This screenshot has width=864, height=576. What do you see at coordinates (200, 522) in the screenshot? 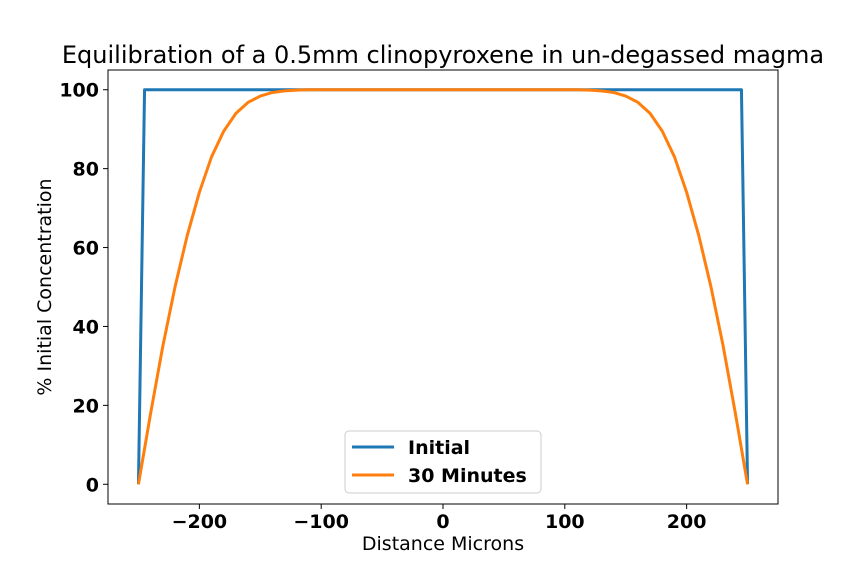
I see `x-tick-label: −200` at bounding box center [200, 522].